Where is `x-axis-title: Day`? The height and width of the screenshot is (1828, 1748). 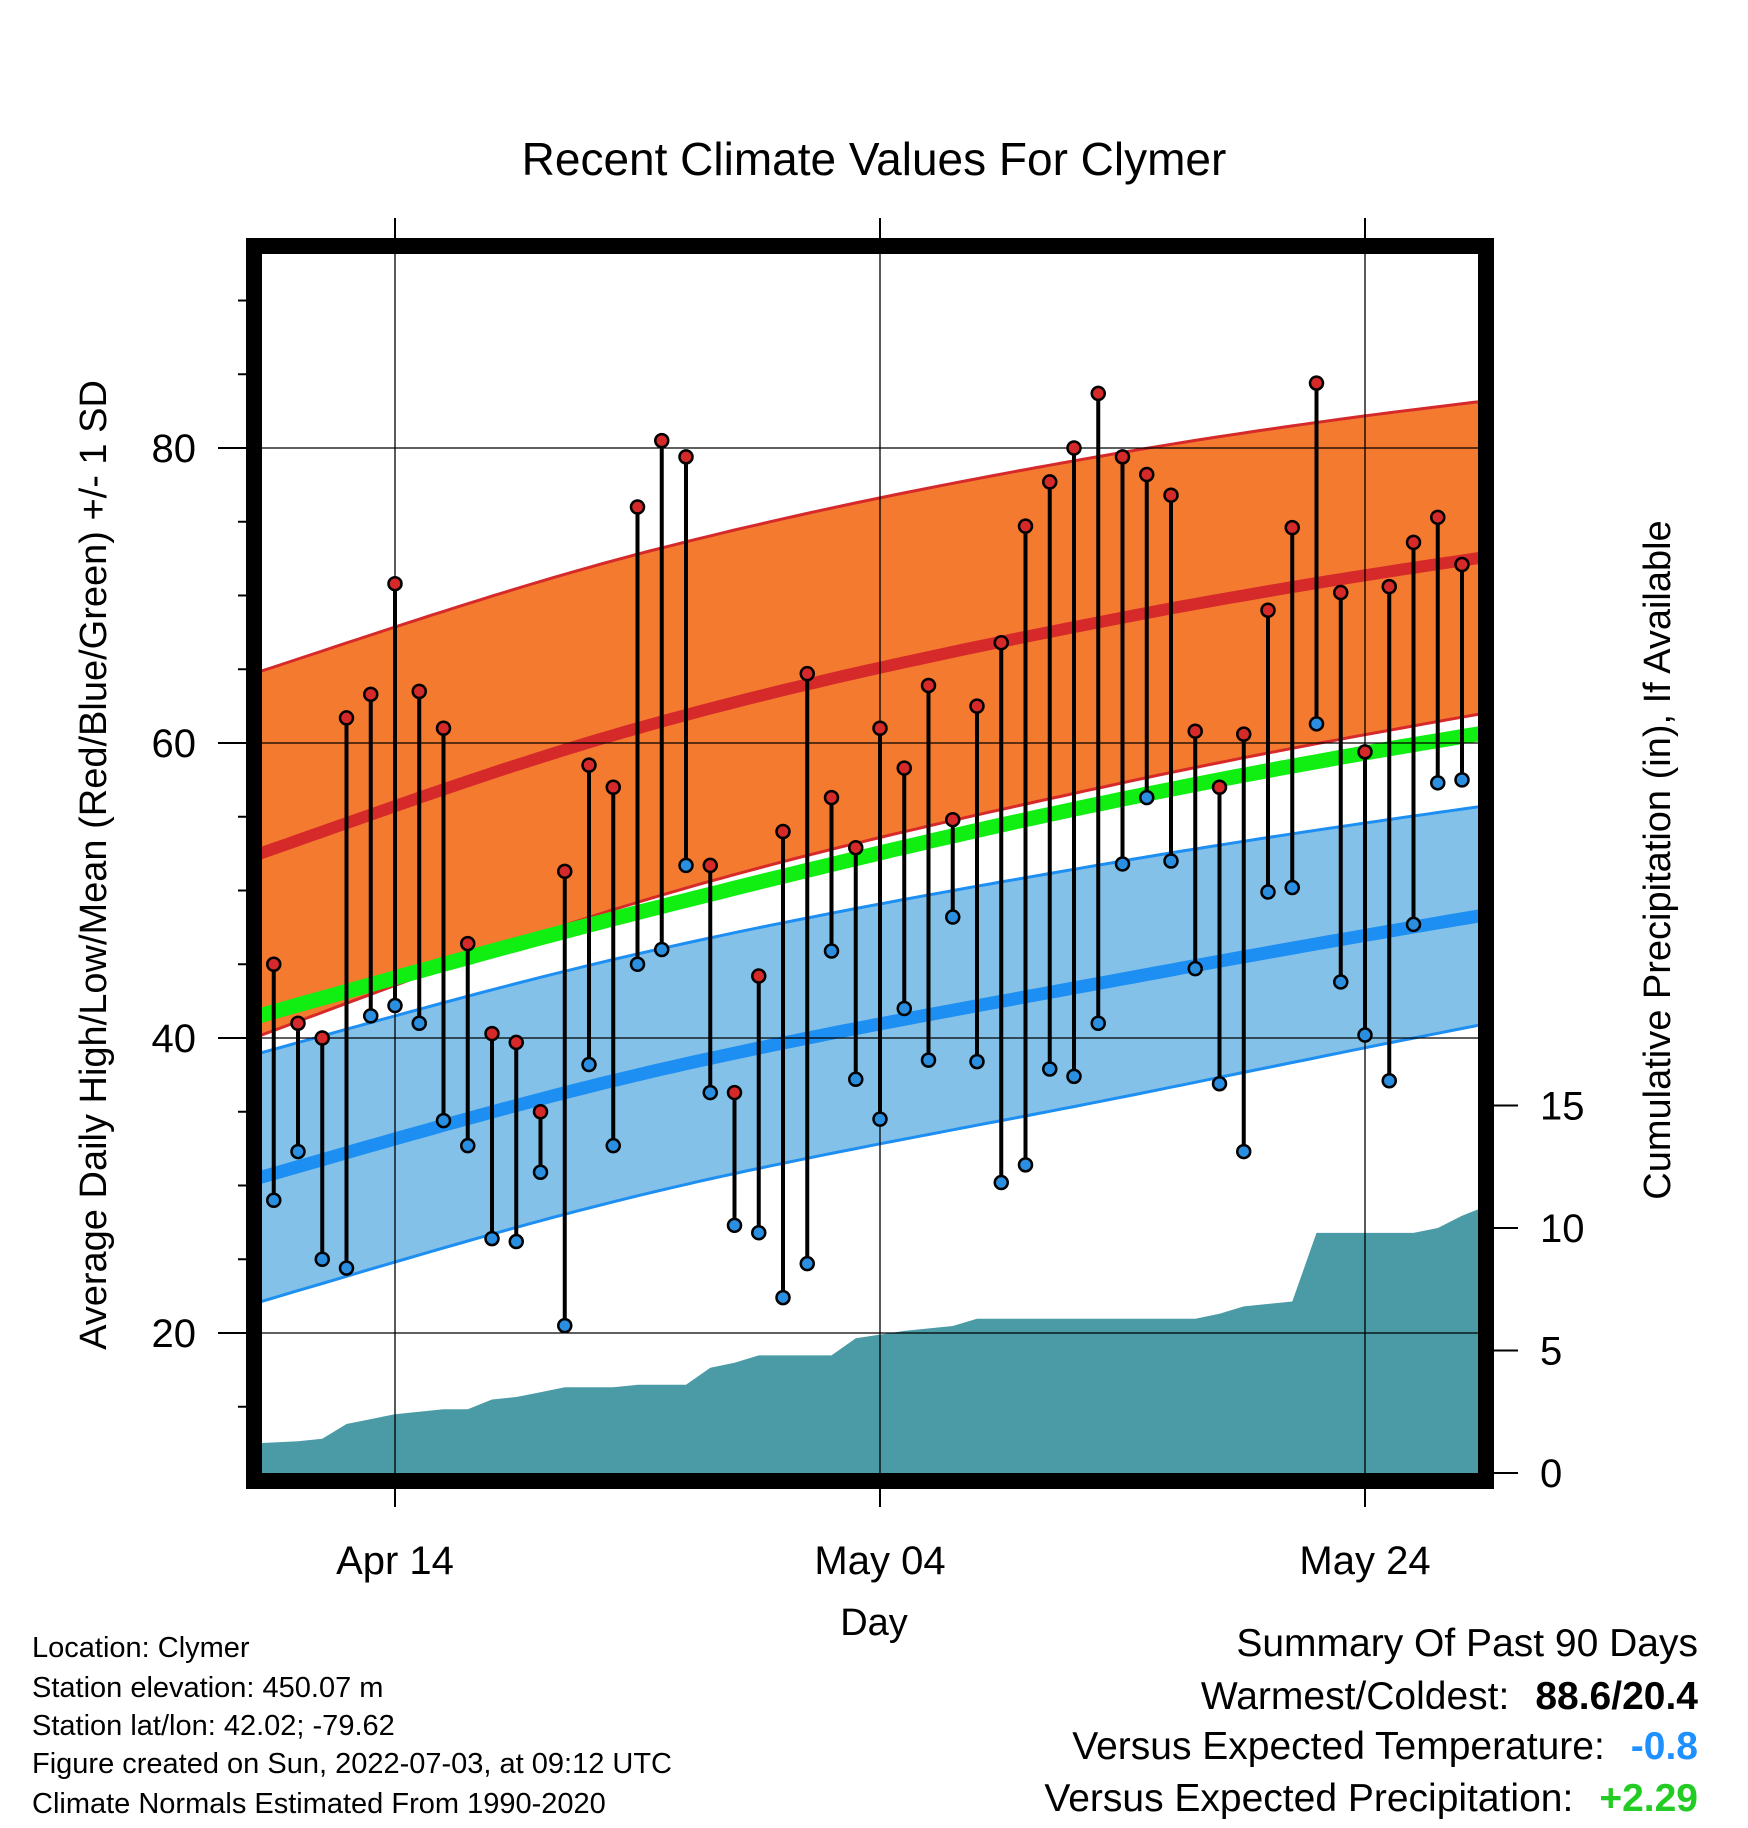
x-axis-title: Day is located at coordinates (874, 1623).